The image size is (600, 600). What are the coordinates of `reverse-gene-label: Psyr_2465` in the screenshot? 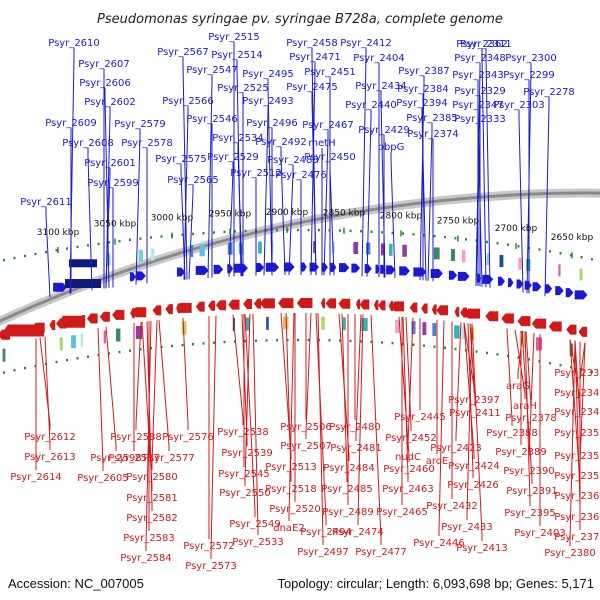 It's located at (402, 512).